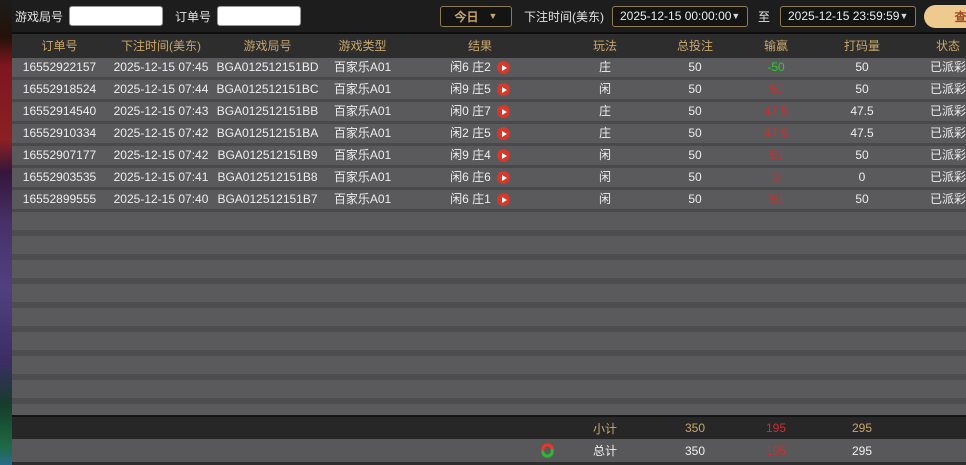 This screenshot has height=465, width=966. I want to click on total-row: 总计 350 195 295, so click(489, 452).